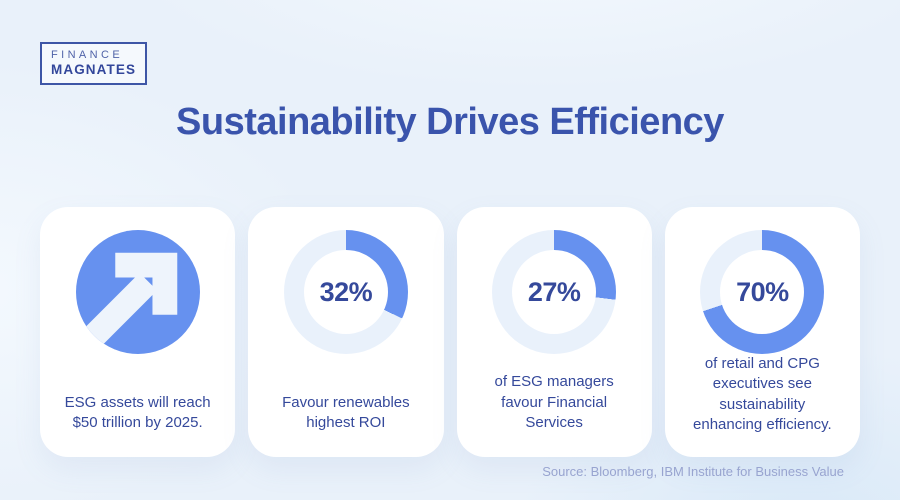 The height and width of the screenshot is (500, 900). I want to click on trend-up-arrow-svg, so click(137, 292).